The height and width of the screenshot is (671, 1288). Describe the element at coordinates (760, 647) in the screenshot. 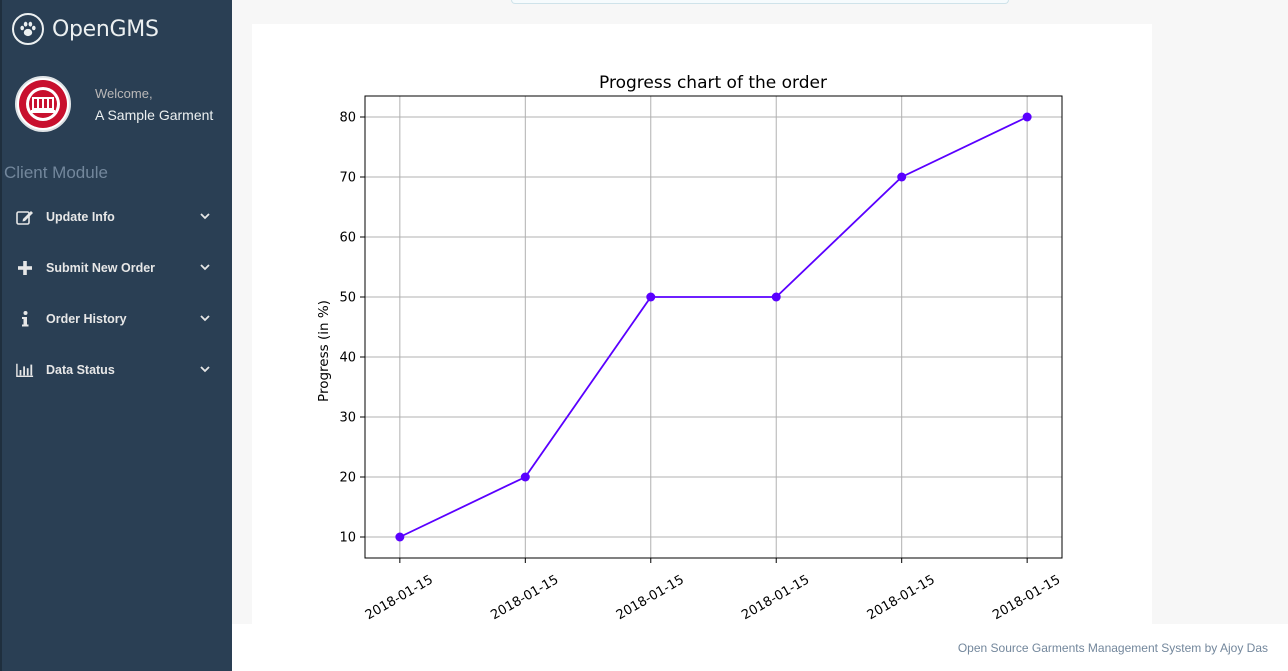

I see `footer` at that location.